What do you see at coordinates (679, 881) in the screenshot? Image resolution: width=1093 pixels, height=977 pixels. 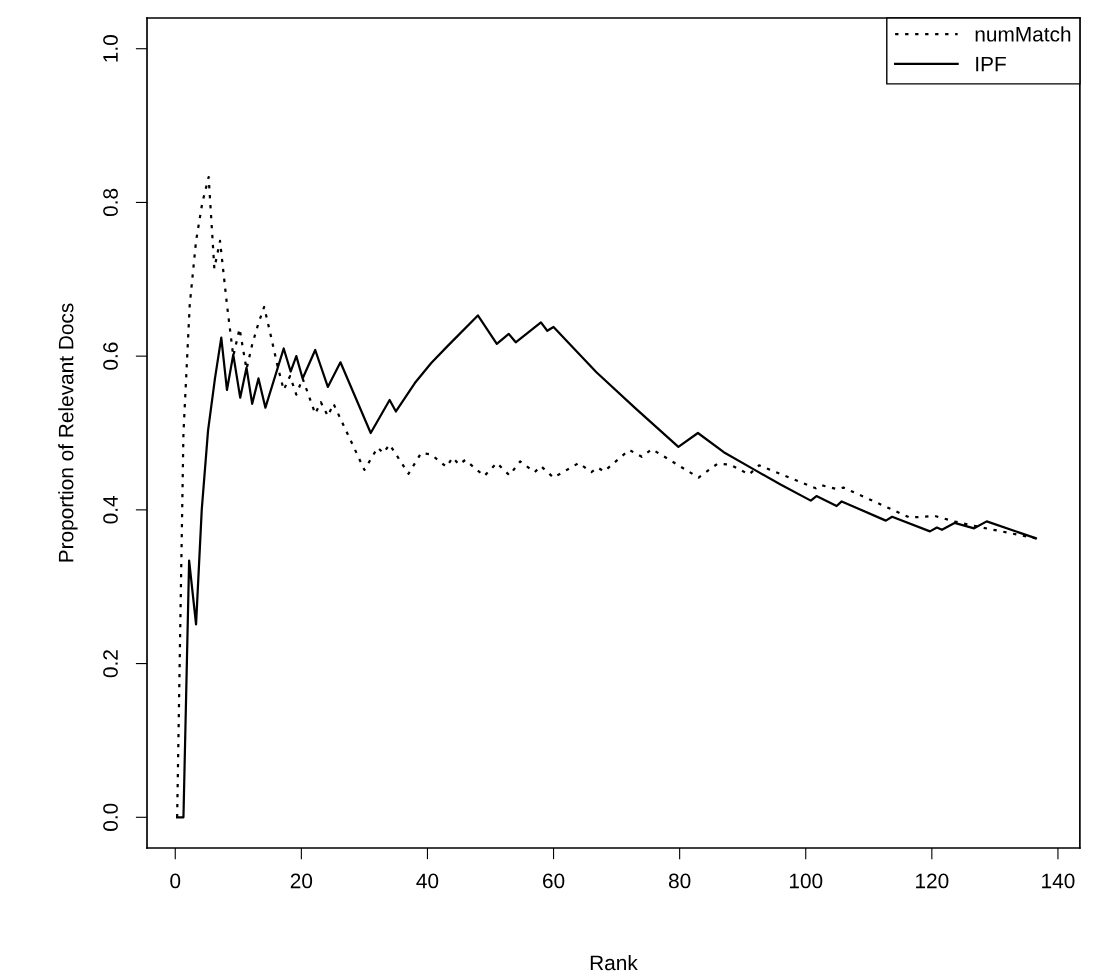 I see `x-tick-label: 80` at bounding box center [679, 881].